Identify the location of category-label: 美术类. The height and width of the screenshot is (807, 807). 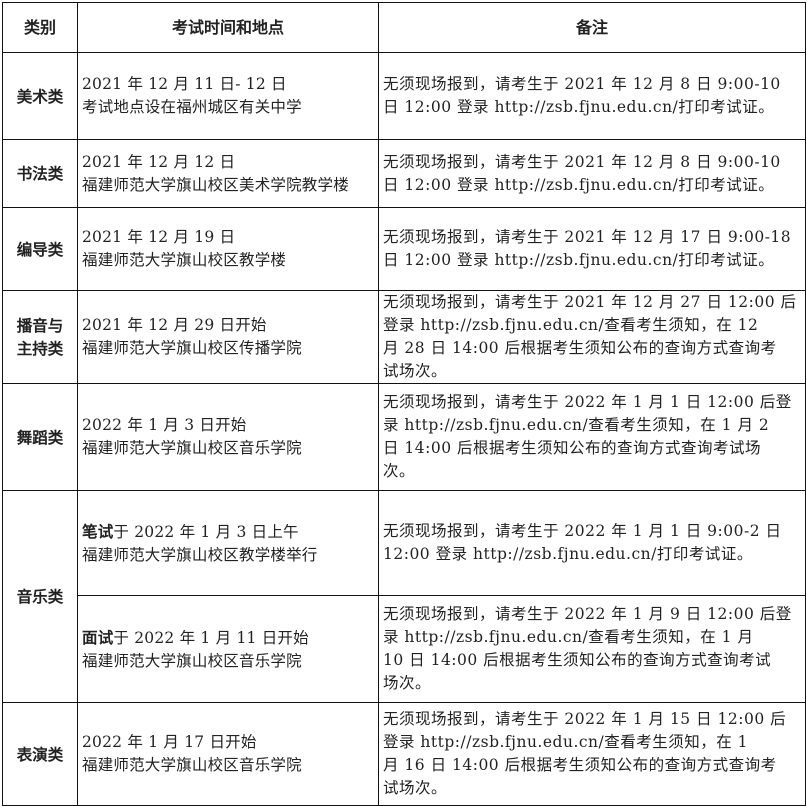
(40, 96).